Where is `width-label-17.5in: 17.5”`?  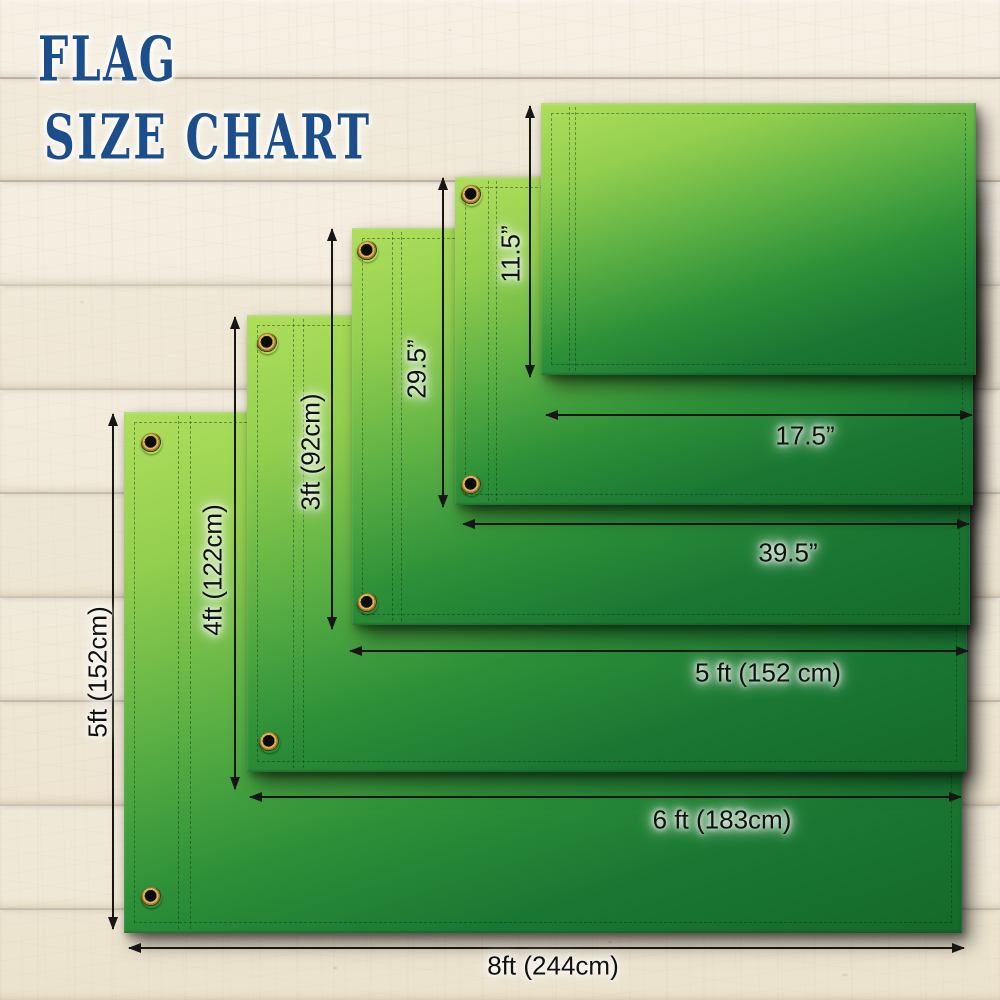
width-label-17.5in: 17.5” is located at coordinates (805, 435).